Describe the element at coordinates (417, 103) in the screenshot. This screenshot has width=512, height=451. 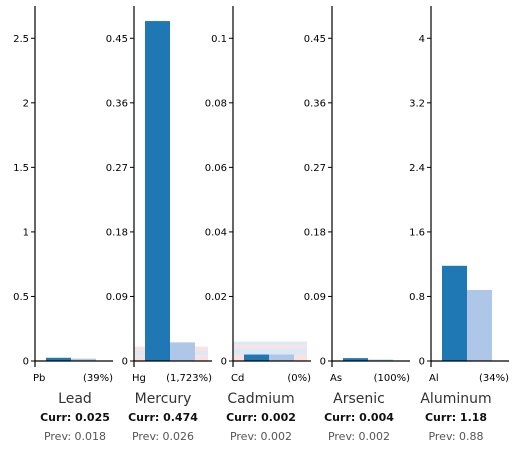
I see `aluminum-tick-label-4: 3.2` at that location.